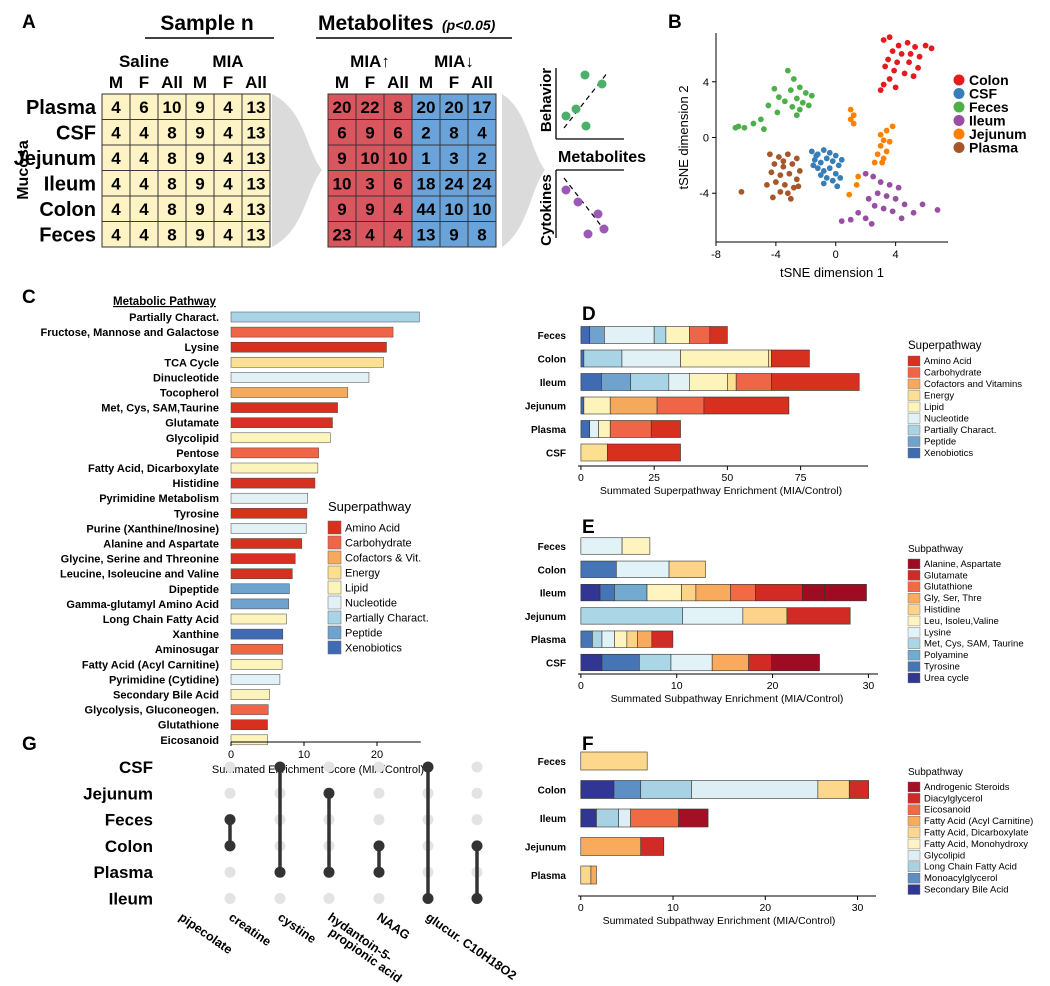  I want to click on x-tick-label: 20, so click(377, 755).